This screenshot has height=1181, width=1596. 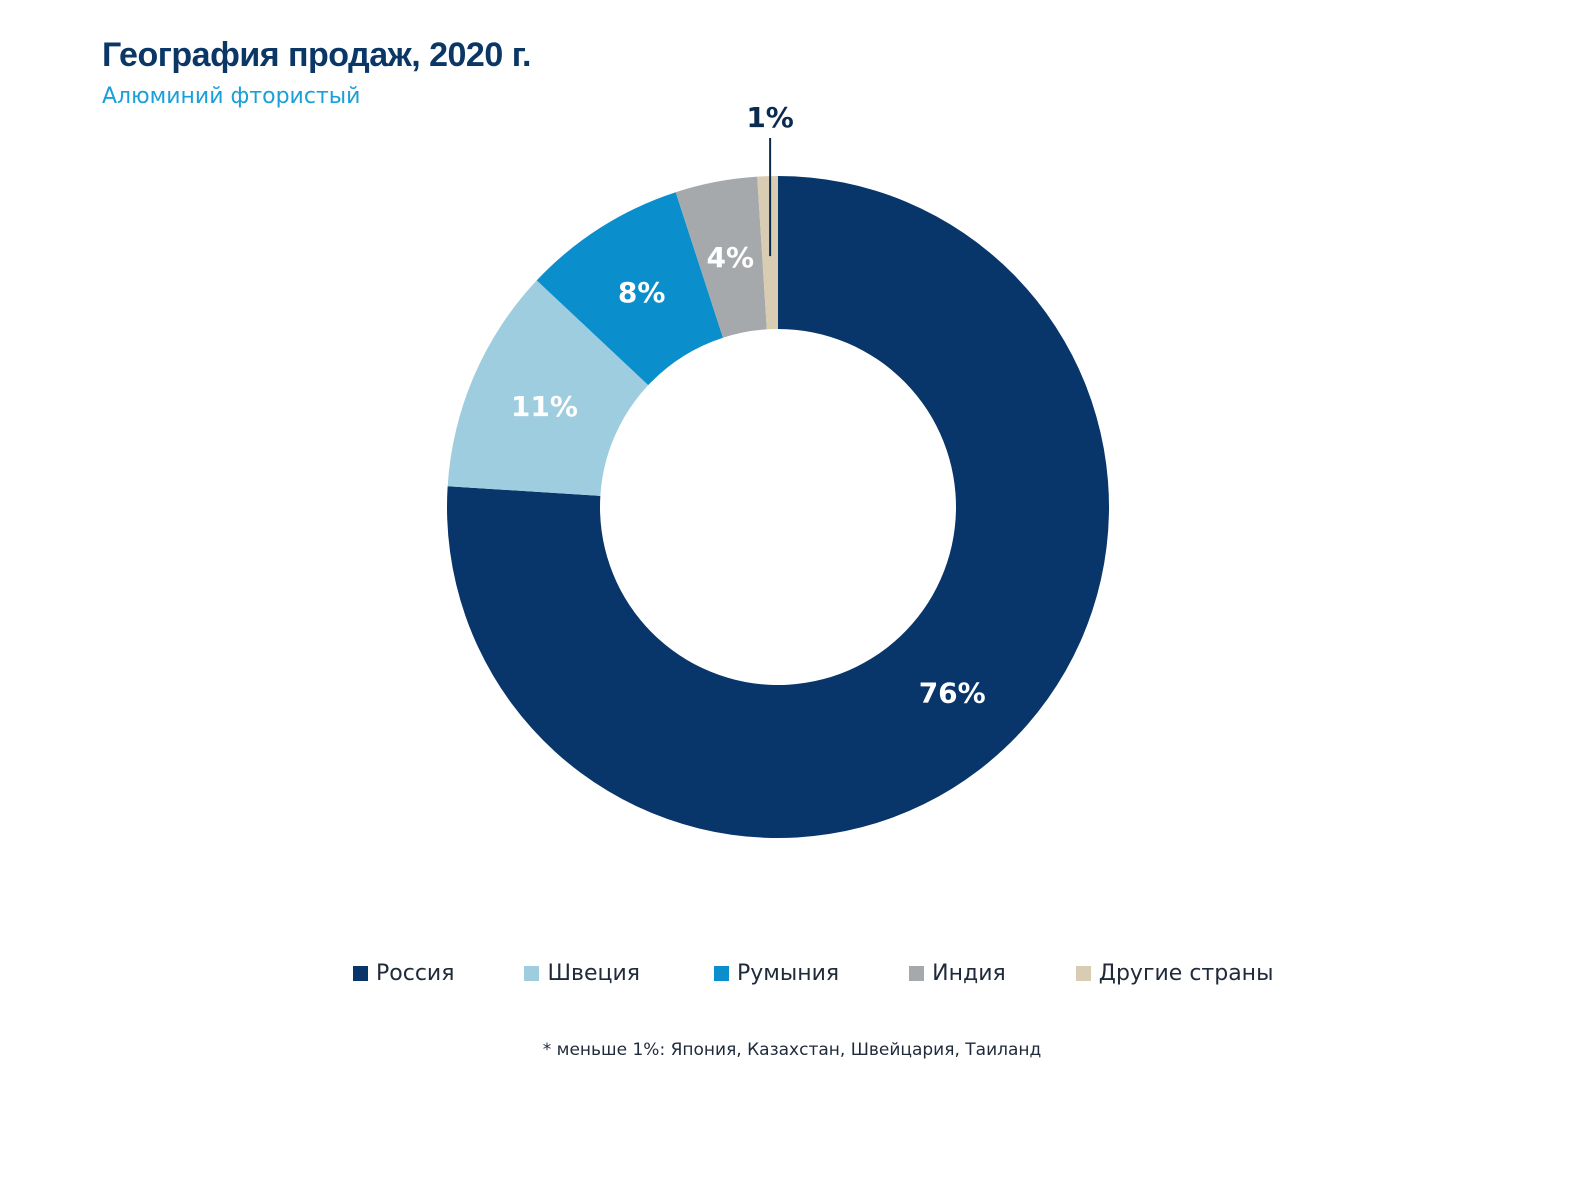 I want to click on legend-item-3: Румыния, so click(x=776, y=973).